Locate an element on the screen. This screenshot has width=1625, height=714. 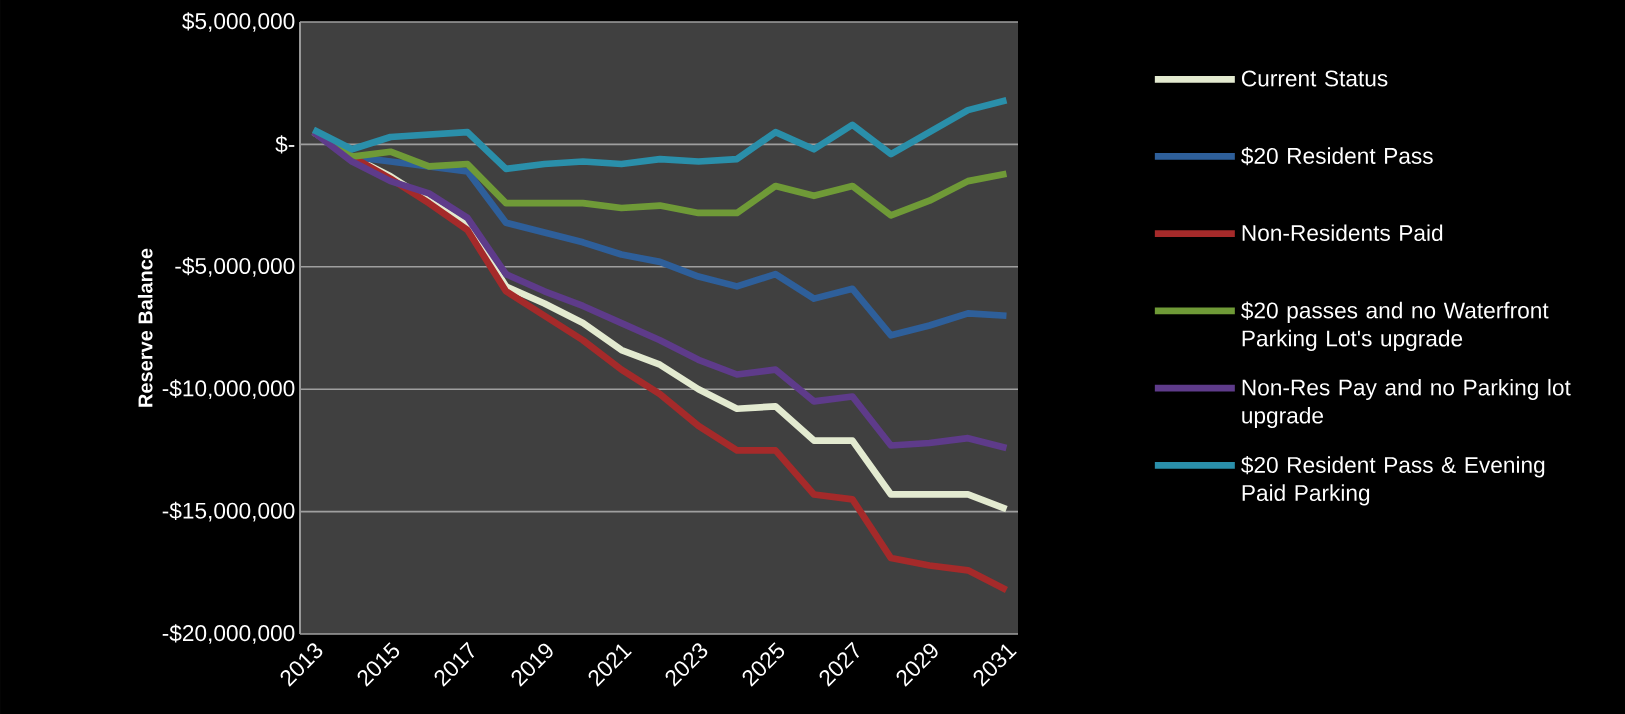
y-tick-label: -$20,000,000 is located at coordinates (228, 634).